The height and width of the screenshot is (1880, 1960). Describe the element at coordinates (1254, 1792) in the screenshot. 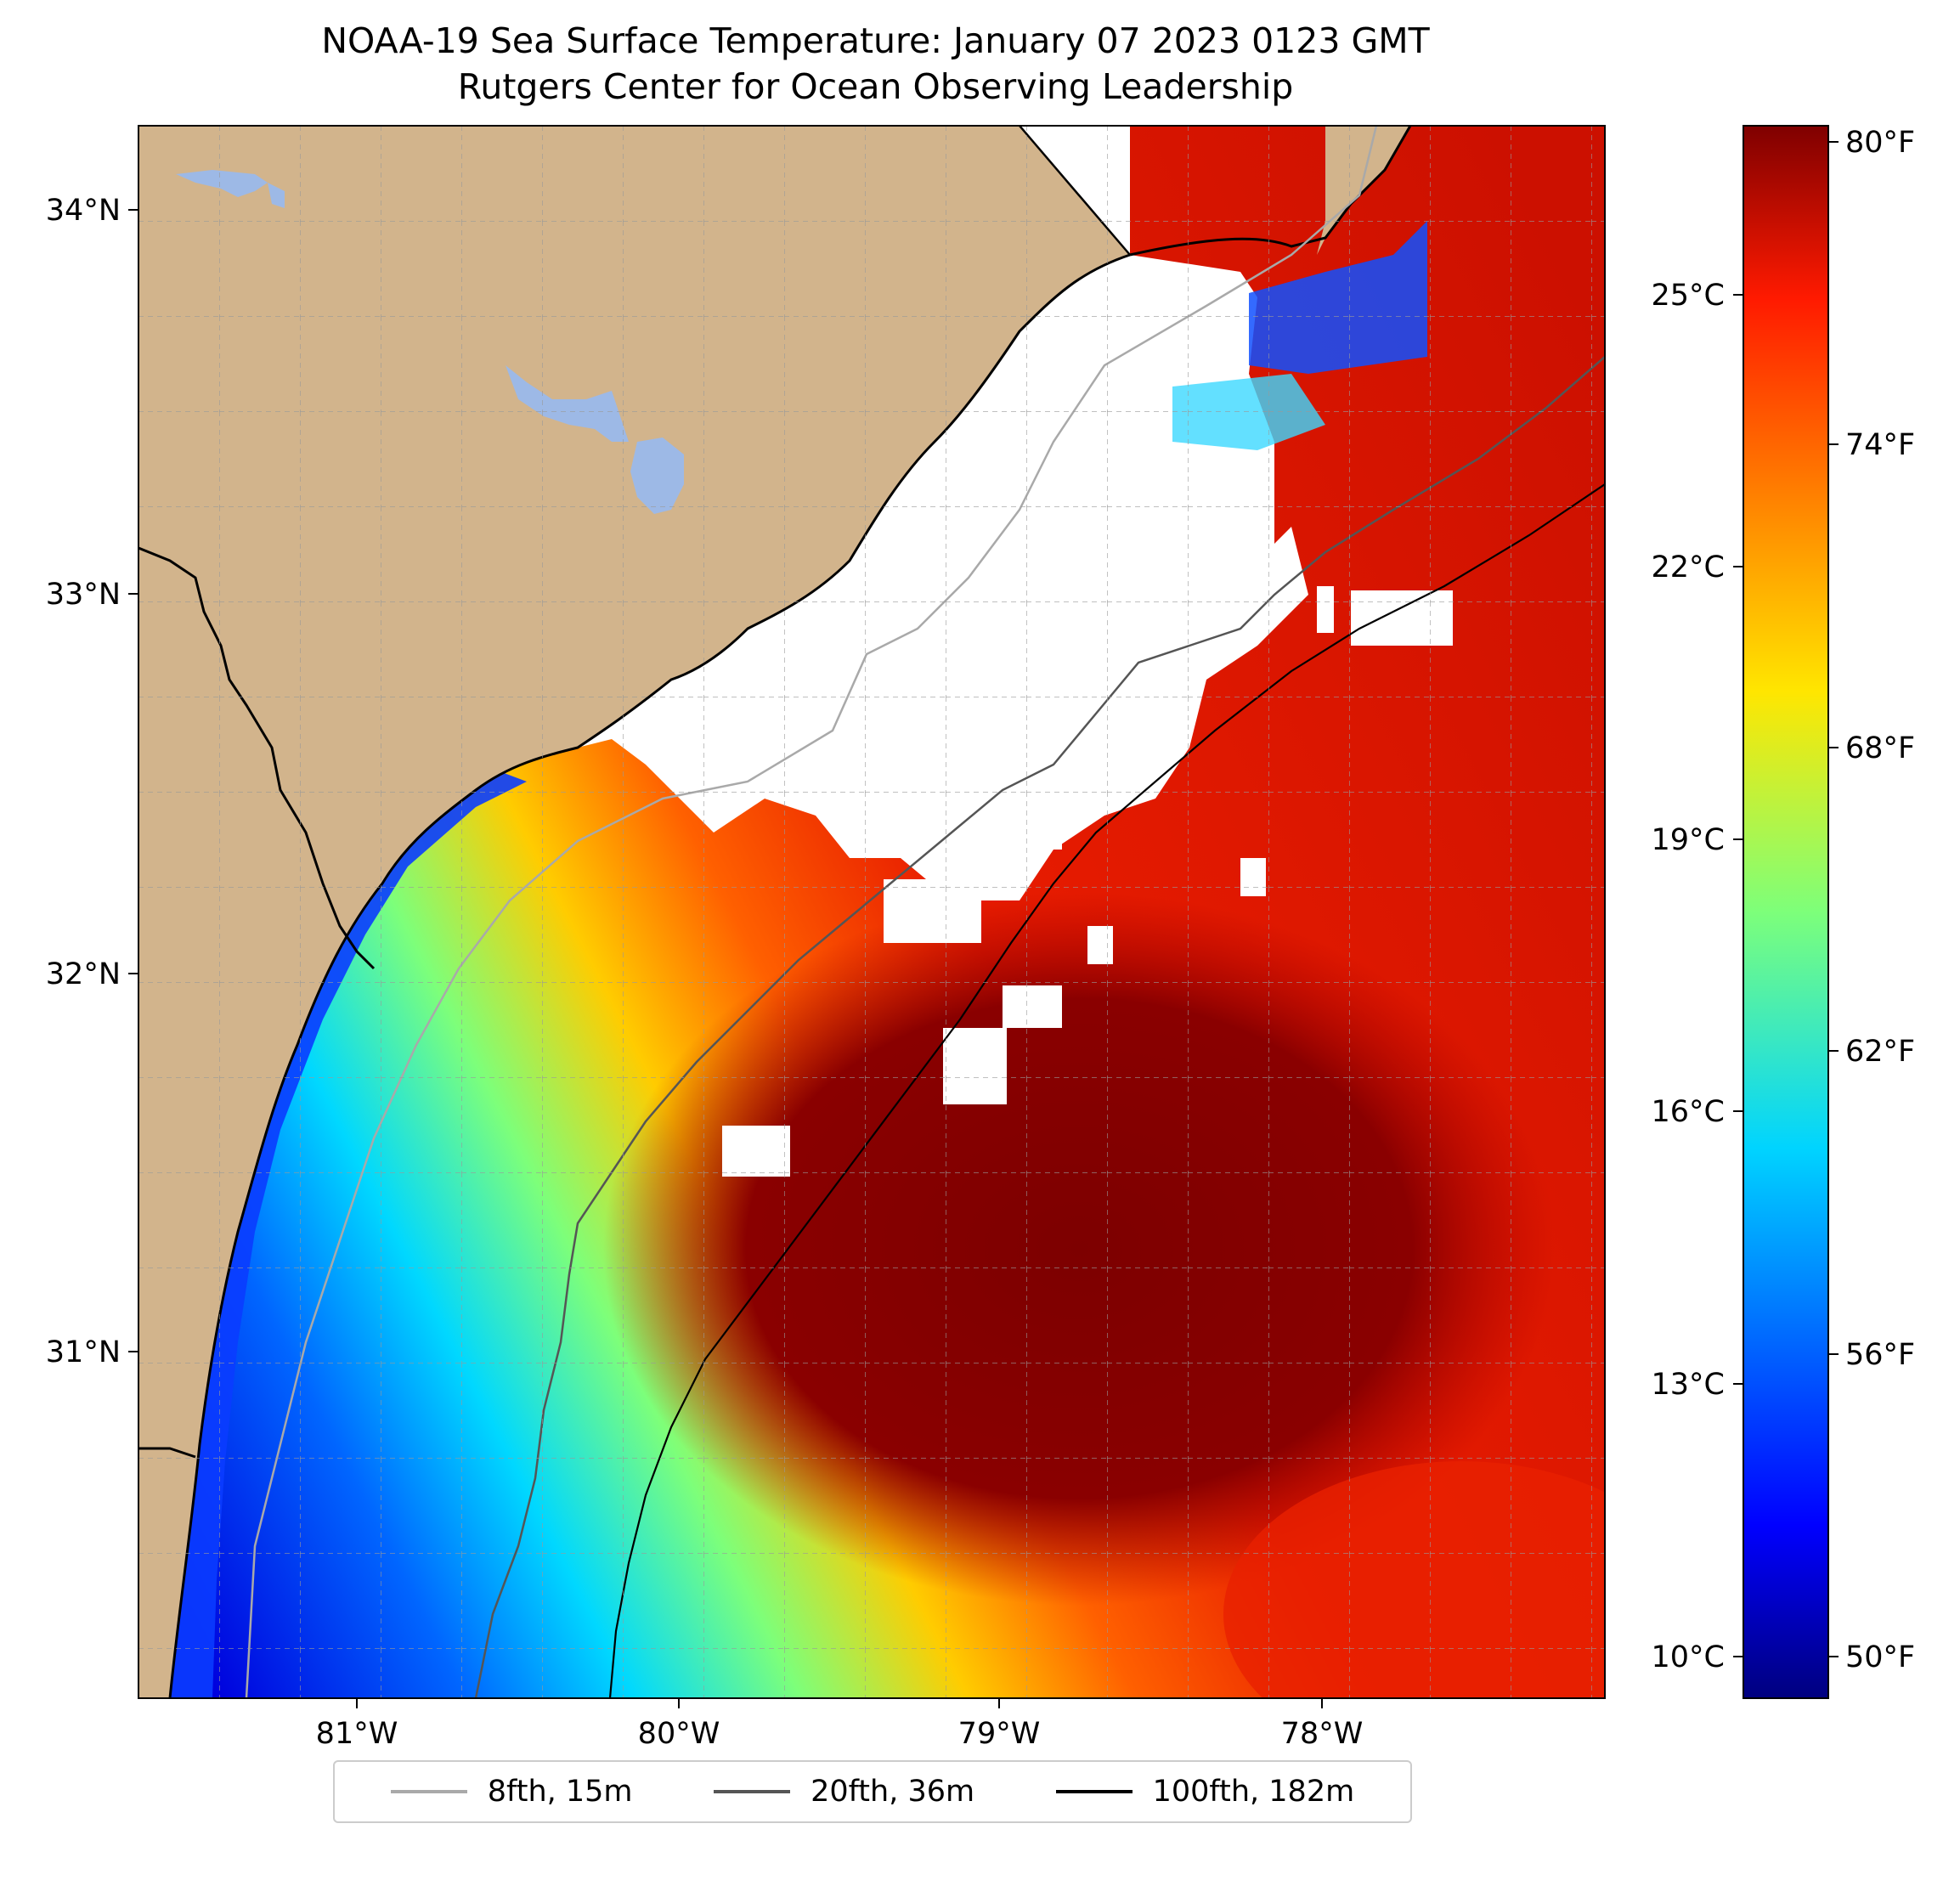

I see `legend-label: 100fth, 182m` at that location.